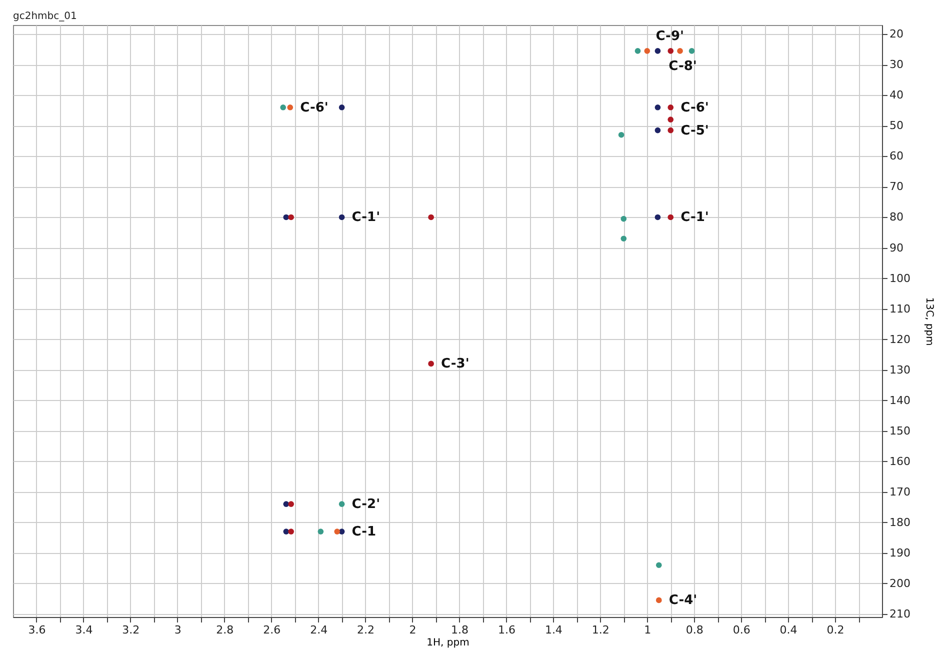 This screenshot has height=653, width=940. What do you see at coordinates (928, 321) in the screenshot?
I see `y-axis-title: 13C, ppm` at bounding box center [928, 321].